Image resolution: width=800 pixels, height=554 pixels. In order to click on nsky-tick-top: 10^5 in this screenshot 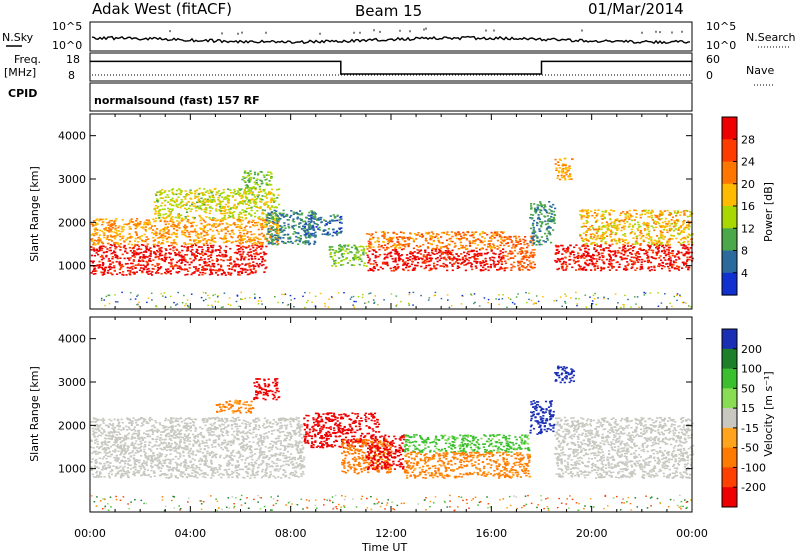, I will do `click(67, 26)`.